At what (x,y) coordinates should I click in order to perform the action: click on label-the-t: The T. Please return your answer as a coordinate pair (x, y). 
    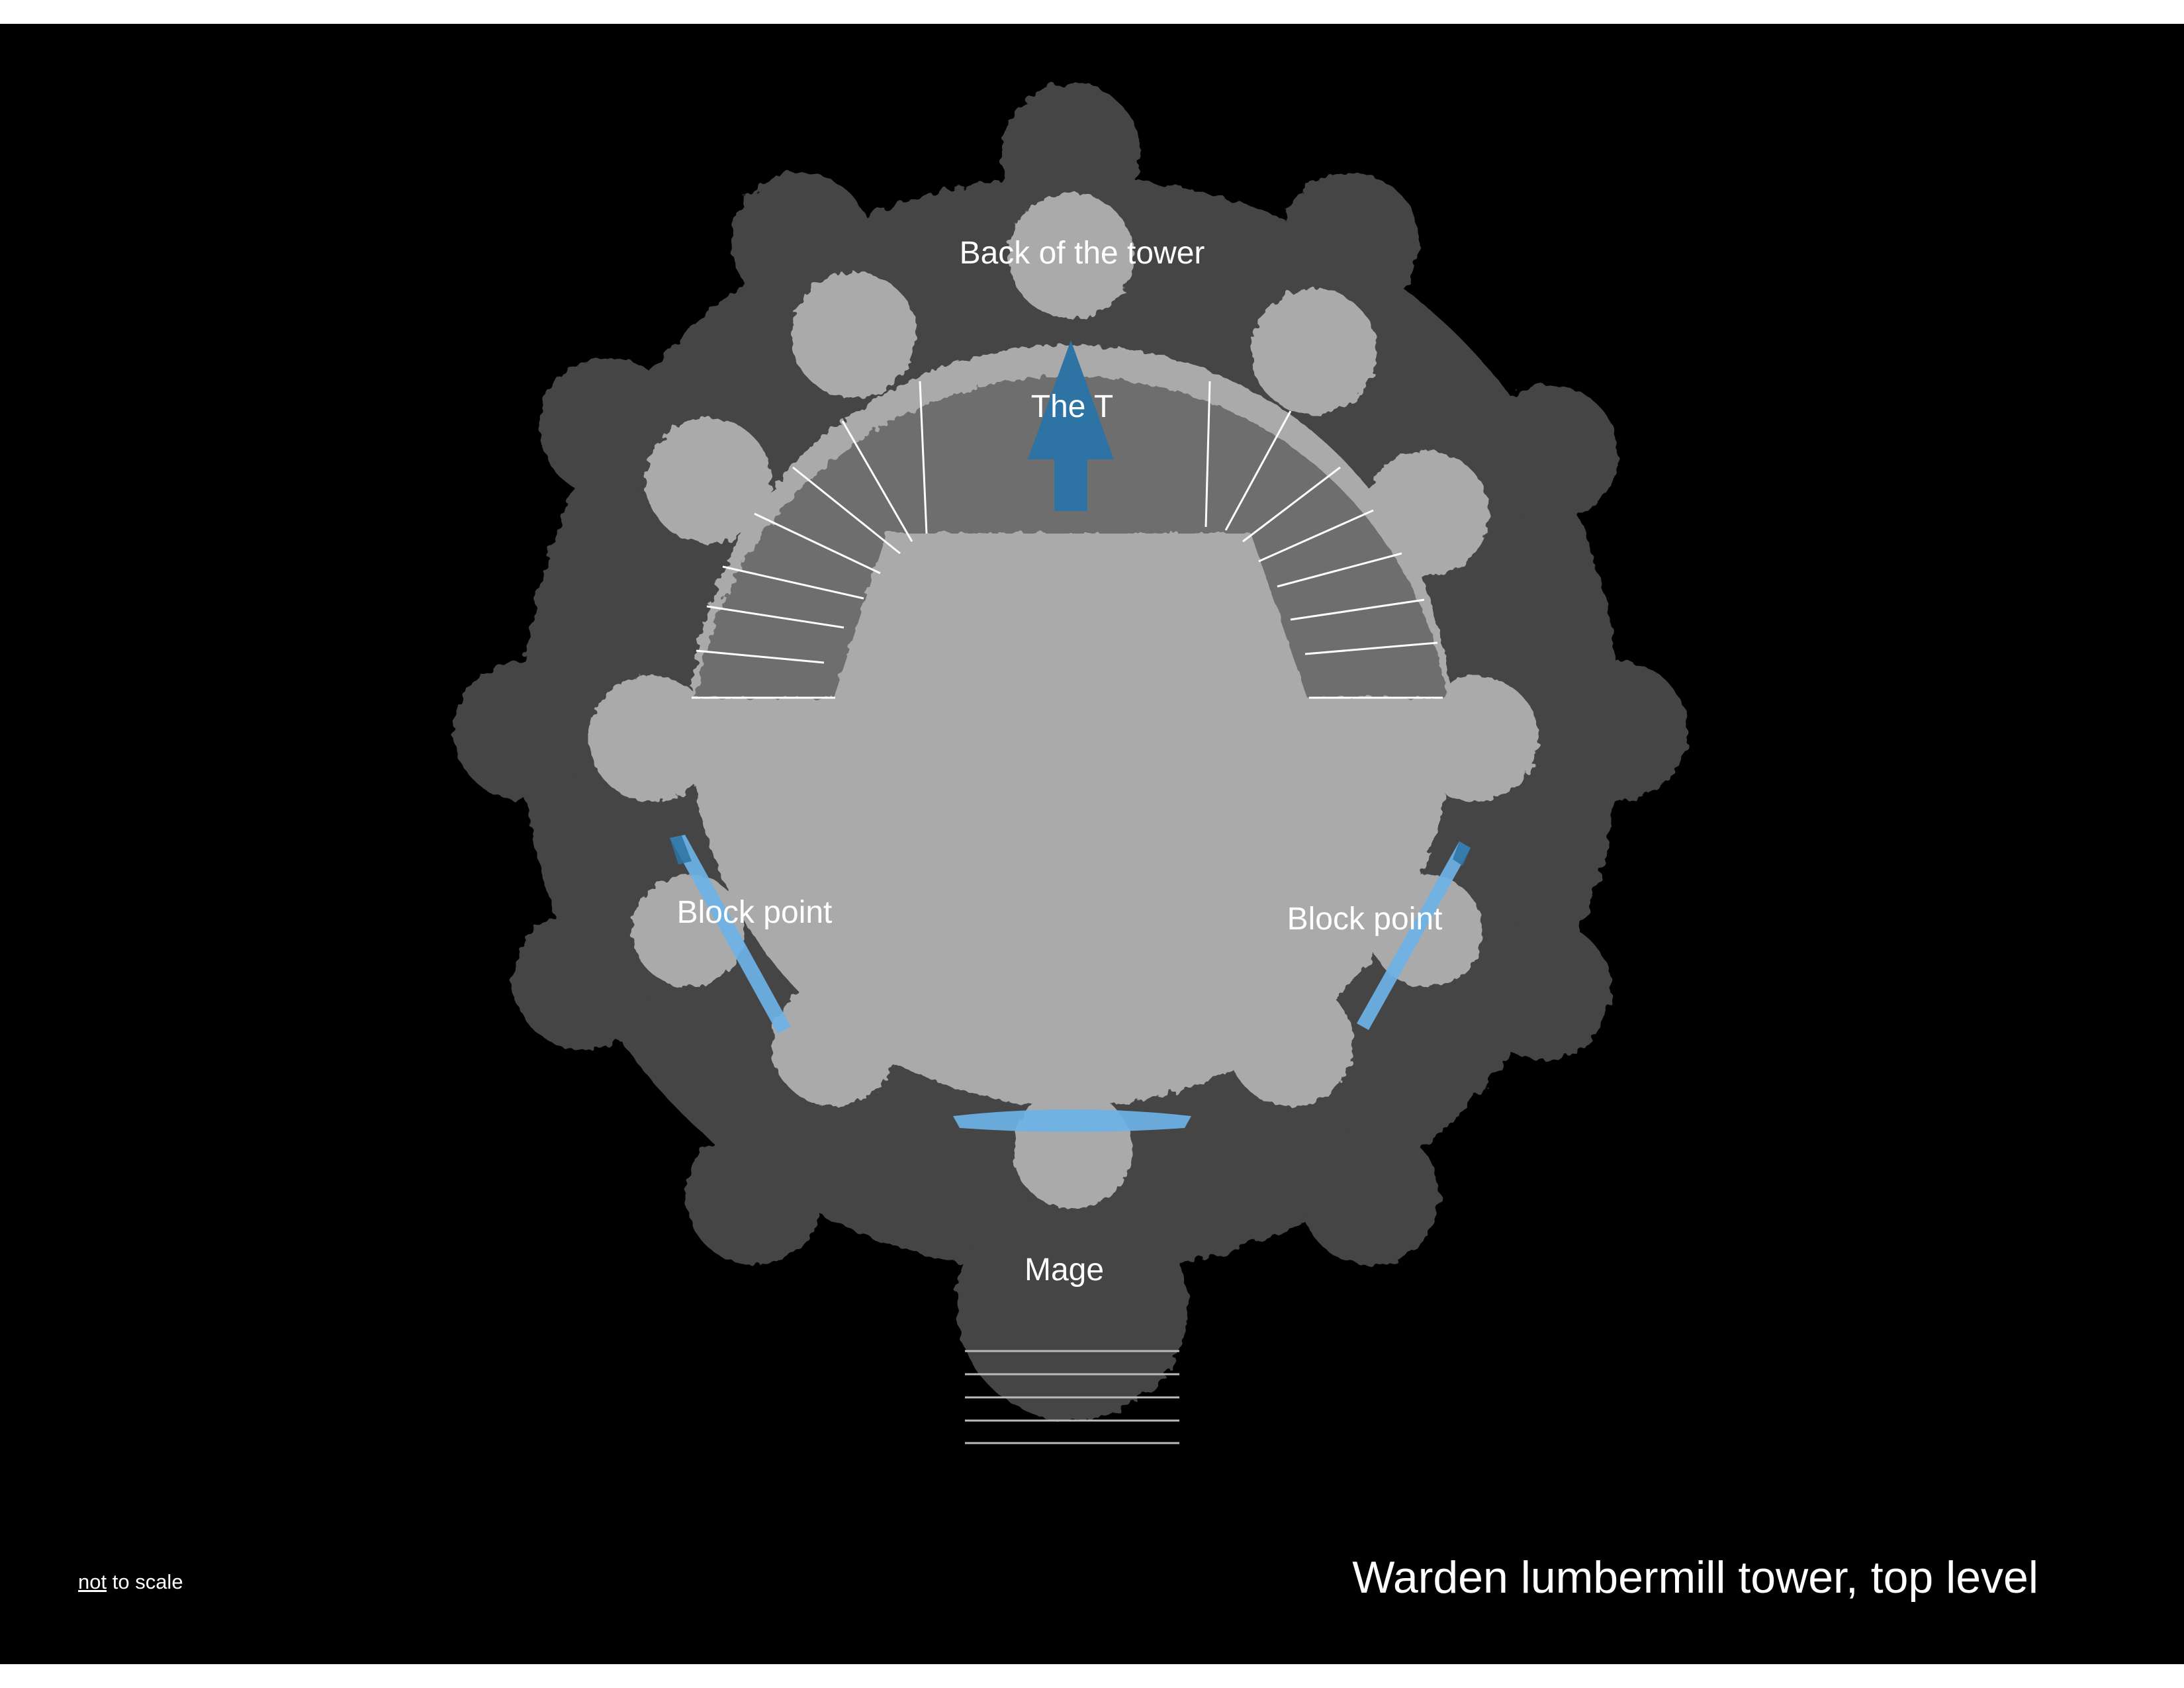
    Looking at the image, I should click on (1072, 406).